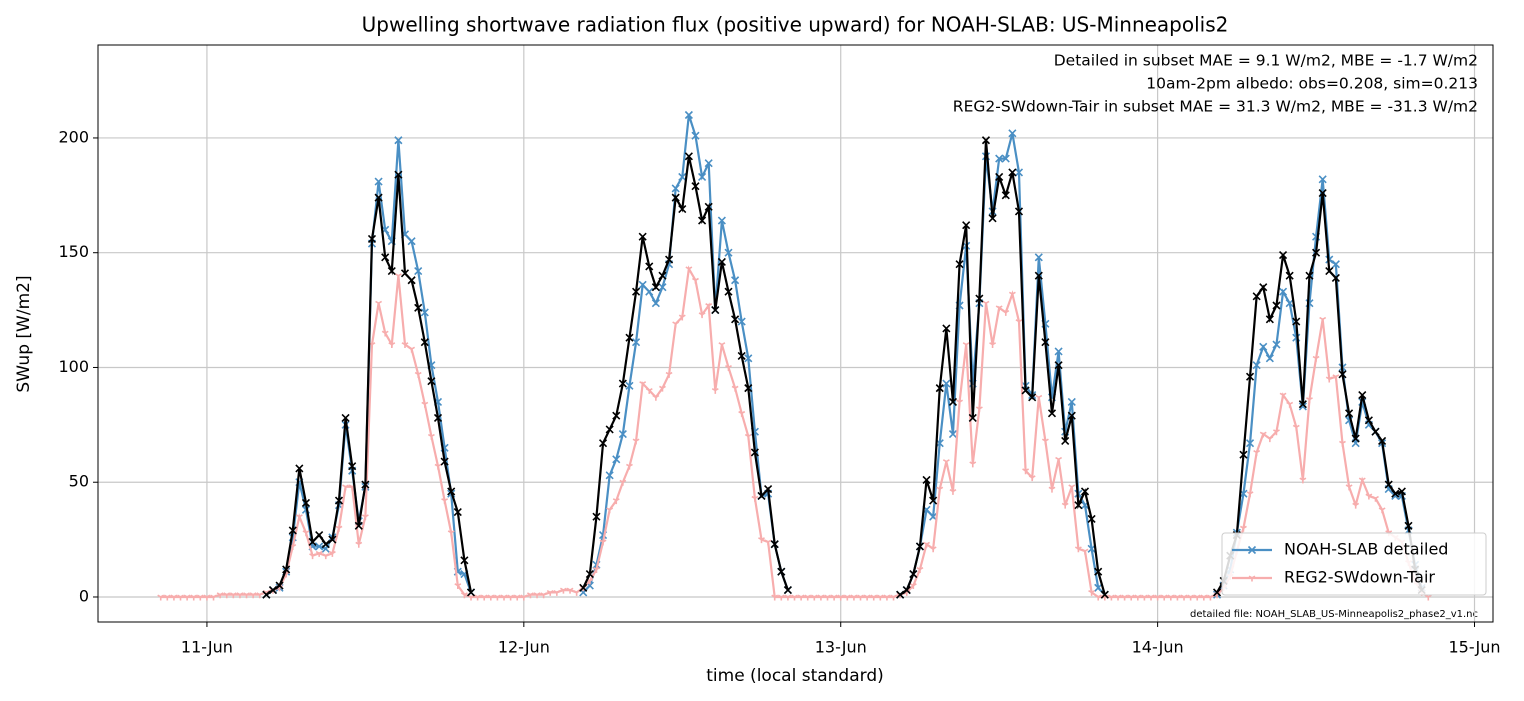 Image resolution: width=1524 pixels, height=701 pixels. I want to click on x-tick-label: 15-Jun, so click(1474, 647).